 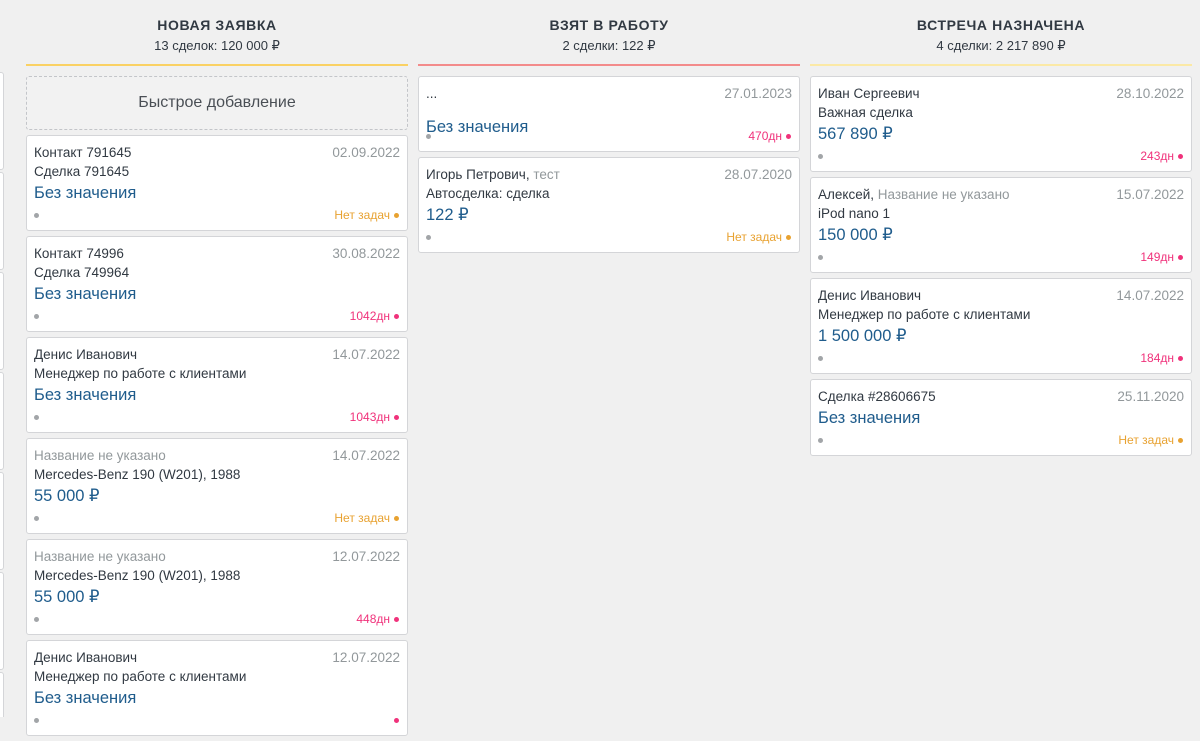 I want to click on task-status: 243дн, so click(x=1161, y=156).